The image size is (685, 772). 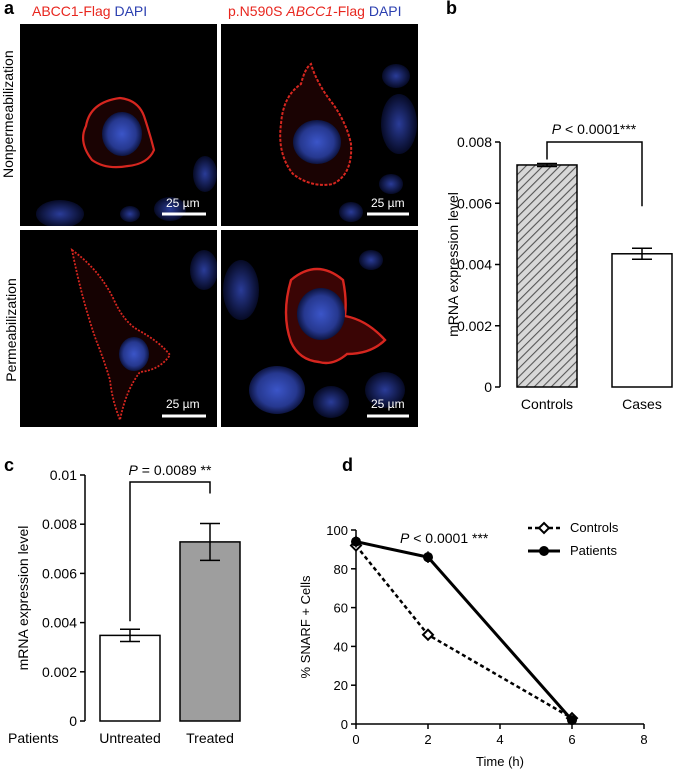 What do you see at coordinates (118, 328) in the screenshot?
I see `micrograph-wt-perm: 25 µm` at bounding box center [118, 328].